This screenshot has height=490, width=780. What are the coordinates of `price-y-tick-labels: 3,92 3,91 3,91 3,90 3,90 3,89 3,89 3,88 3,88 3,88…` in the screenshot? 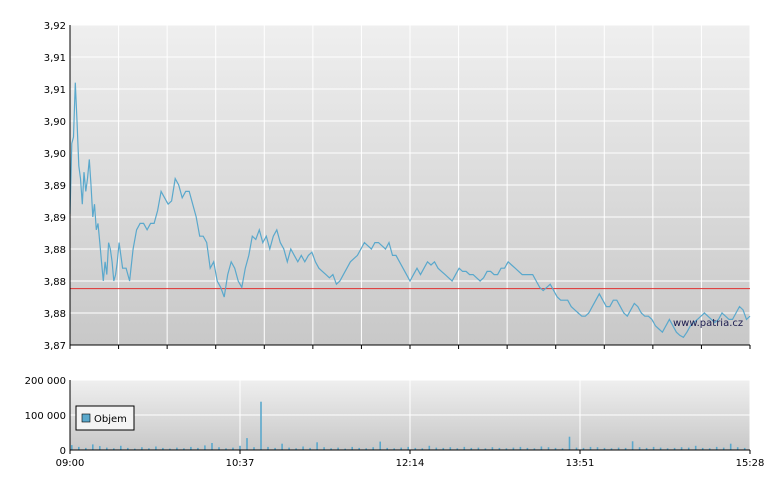 It's located at (55, 186).